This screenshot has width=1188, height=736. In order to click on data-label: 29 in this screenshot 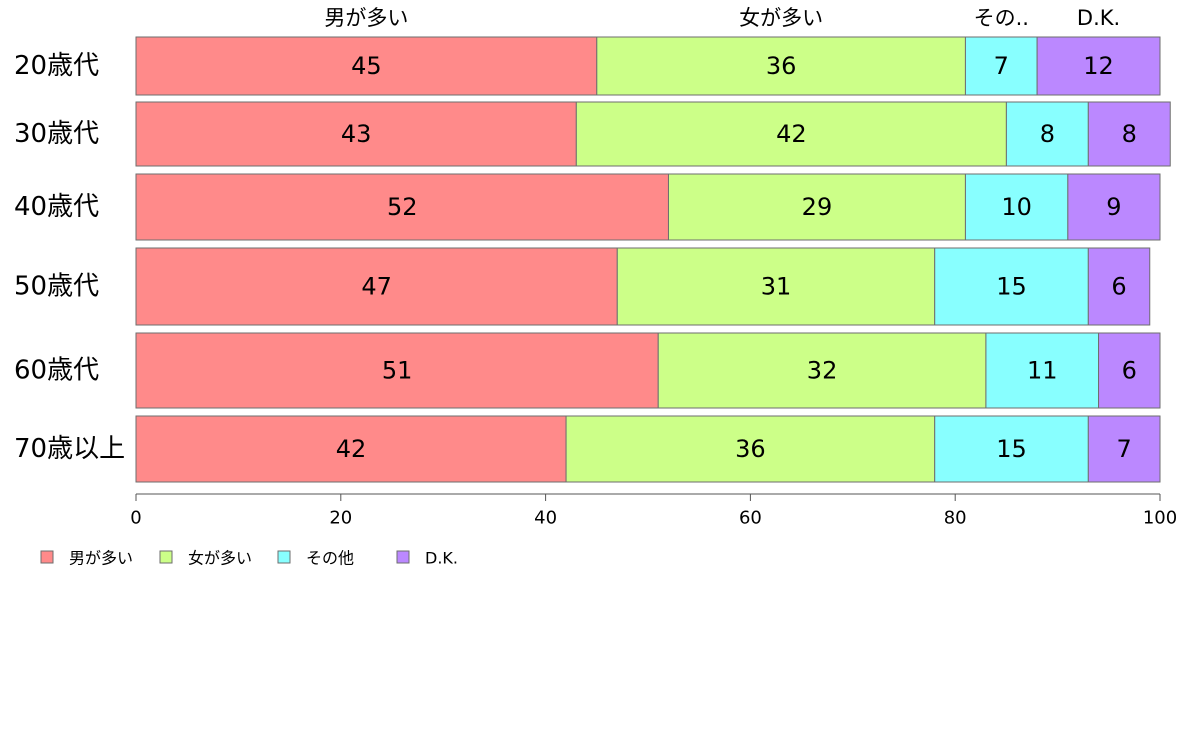, I will do `click(817, 207)`.